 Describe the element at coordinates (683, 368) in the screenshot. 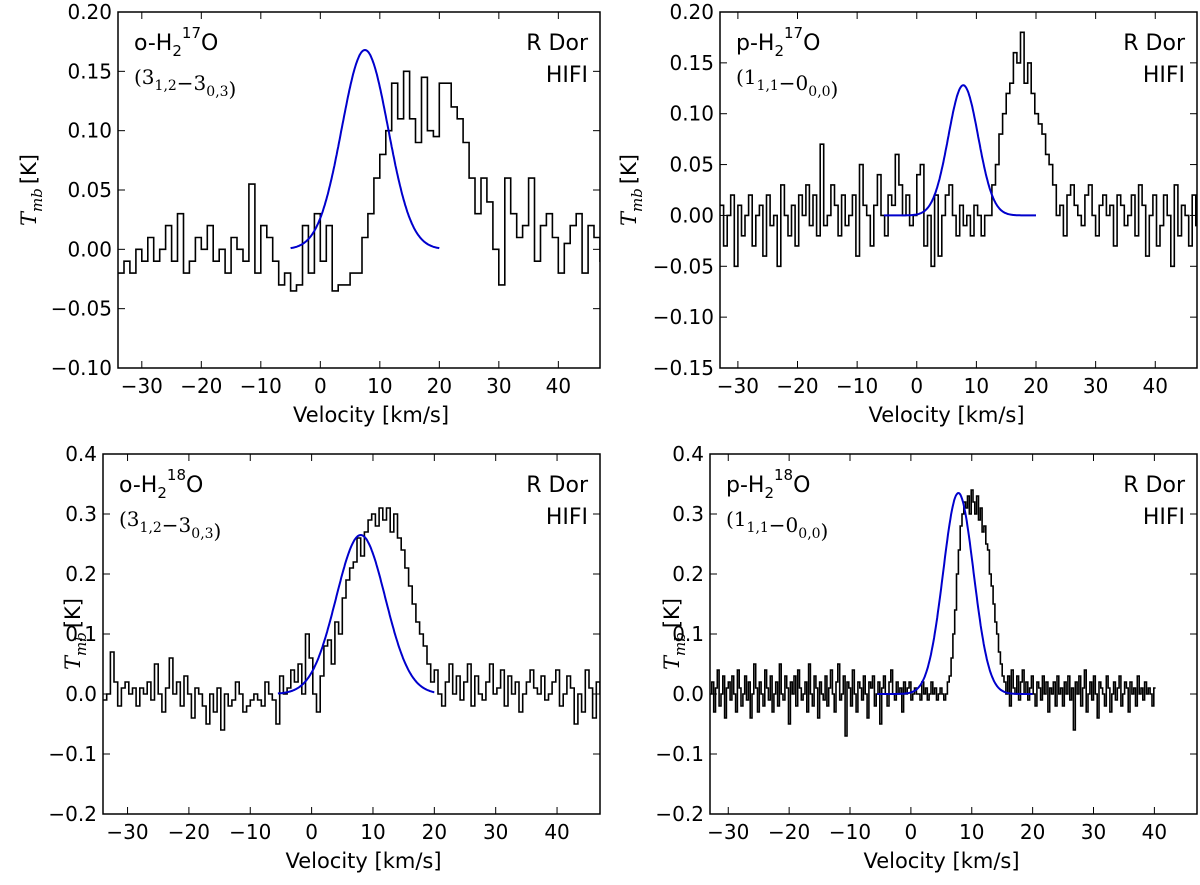

I see `y-tick-label: −0.15` at that location.